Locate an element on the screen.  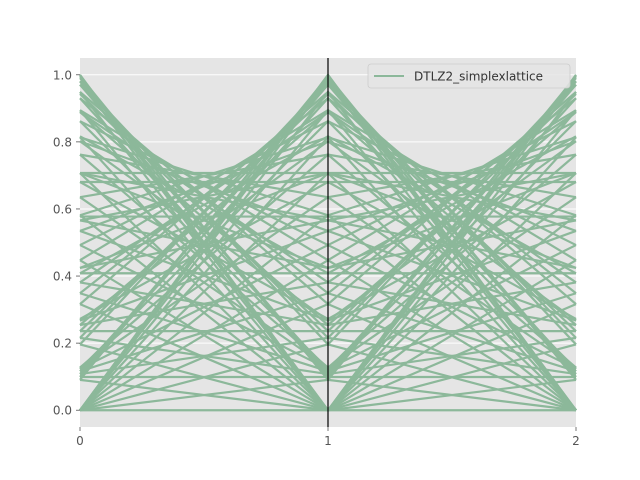
y-tick-label: 1.0 is located at coordinates (62, 75).